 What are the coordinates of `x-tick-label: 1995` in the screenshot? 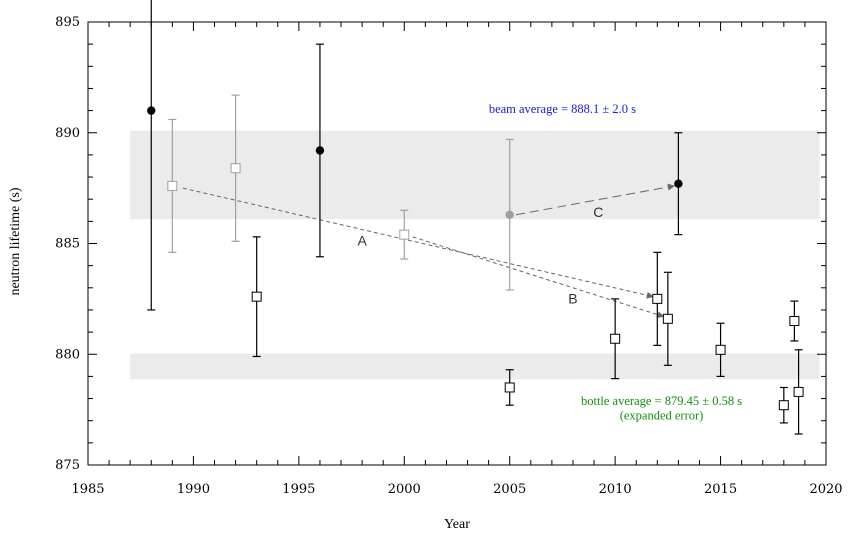 It's located at (298, 489).